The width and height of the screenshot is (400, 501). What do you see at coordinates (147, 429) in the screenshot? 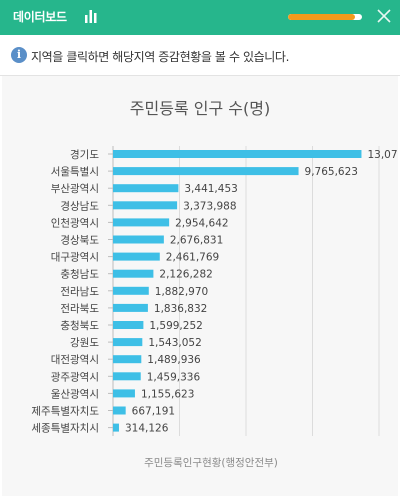
I see `value-label: 314,126` at bounding box center [147, 429].